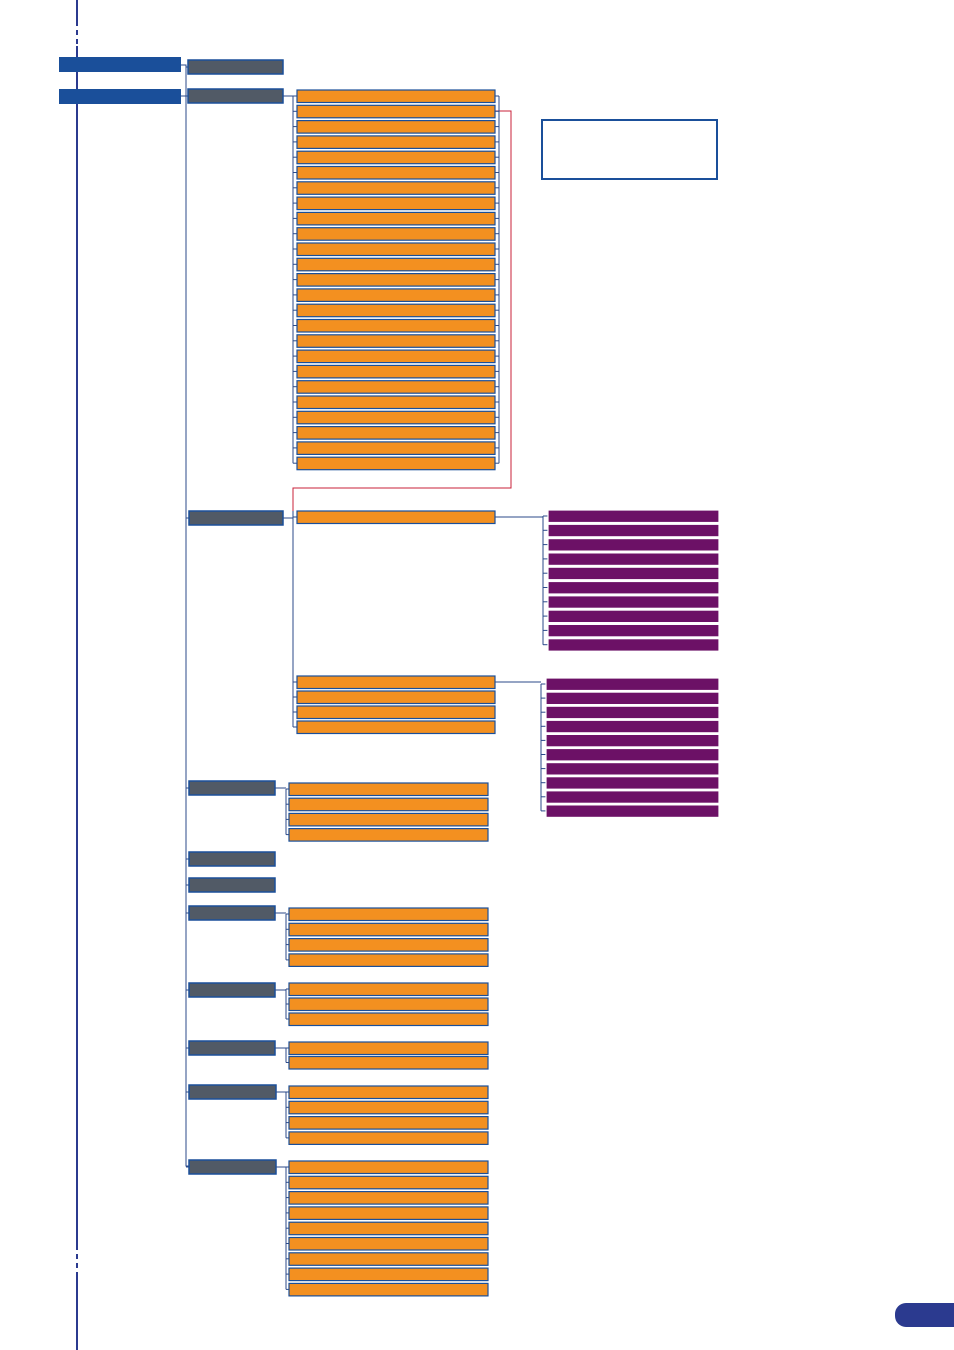  I want to click on note-box, so click(629, 149).